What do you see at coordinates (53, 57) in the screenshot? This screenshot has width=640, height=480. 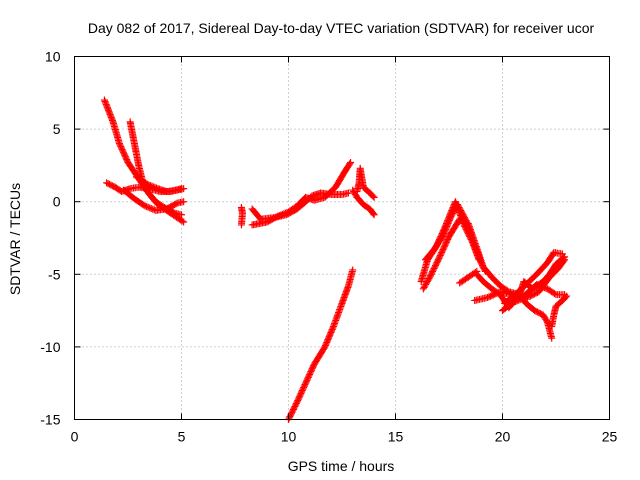 I see `y-tick-label: 10` at bounding box center [53, 57].